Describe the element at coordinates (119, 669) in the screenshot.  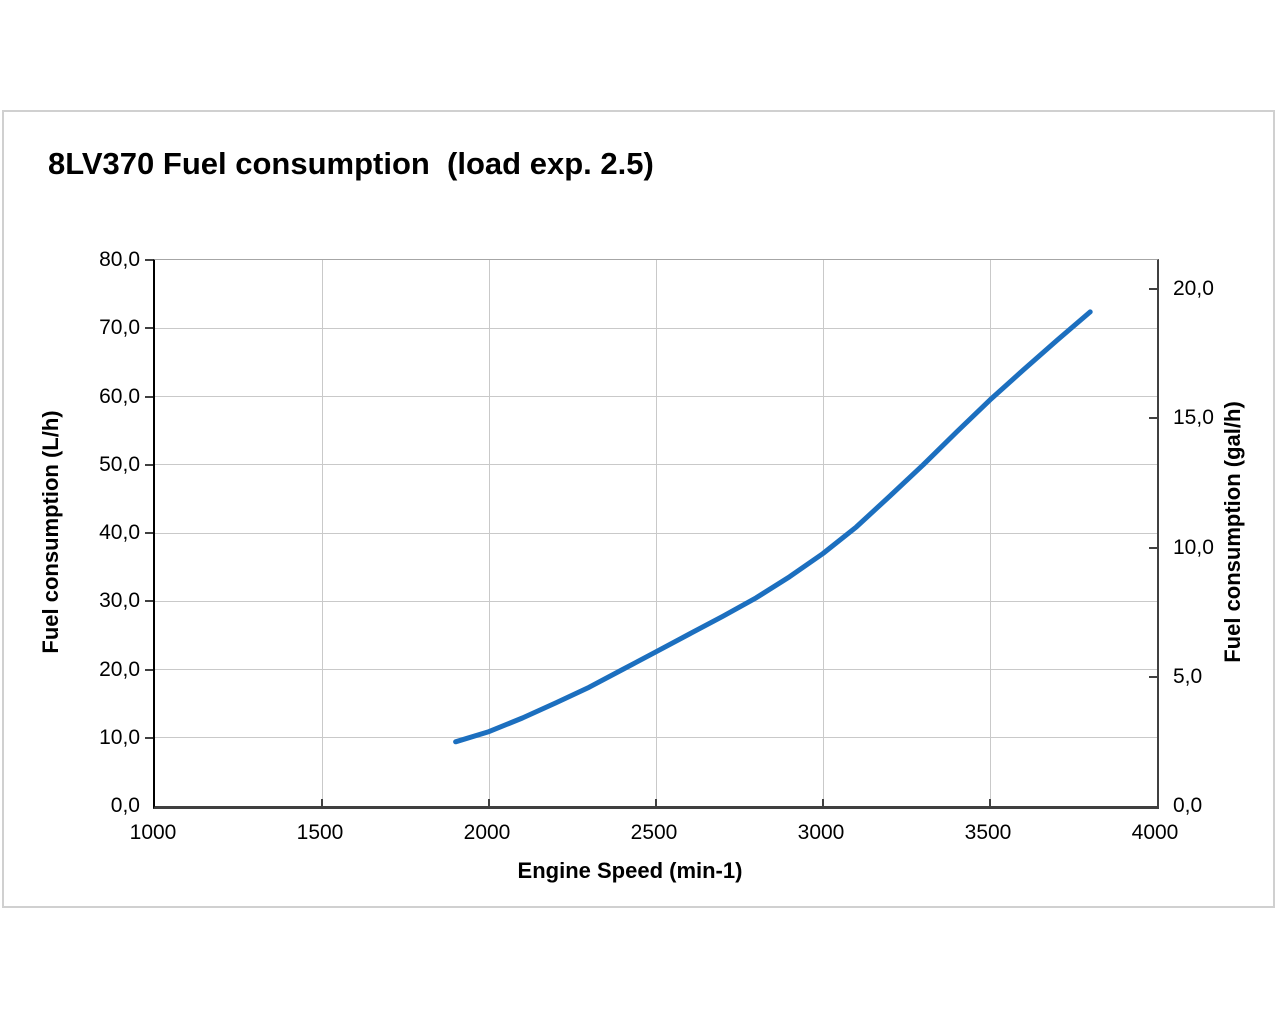
I see `y-left-tick-label: 20,0` at that location.